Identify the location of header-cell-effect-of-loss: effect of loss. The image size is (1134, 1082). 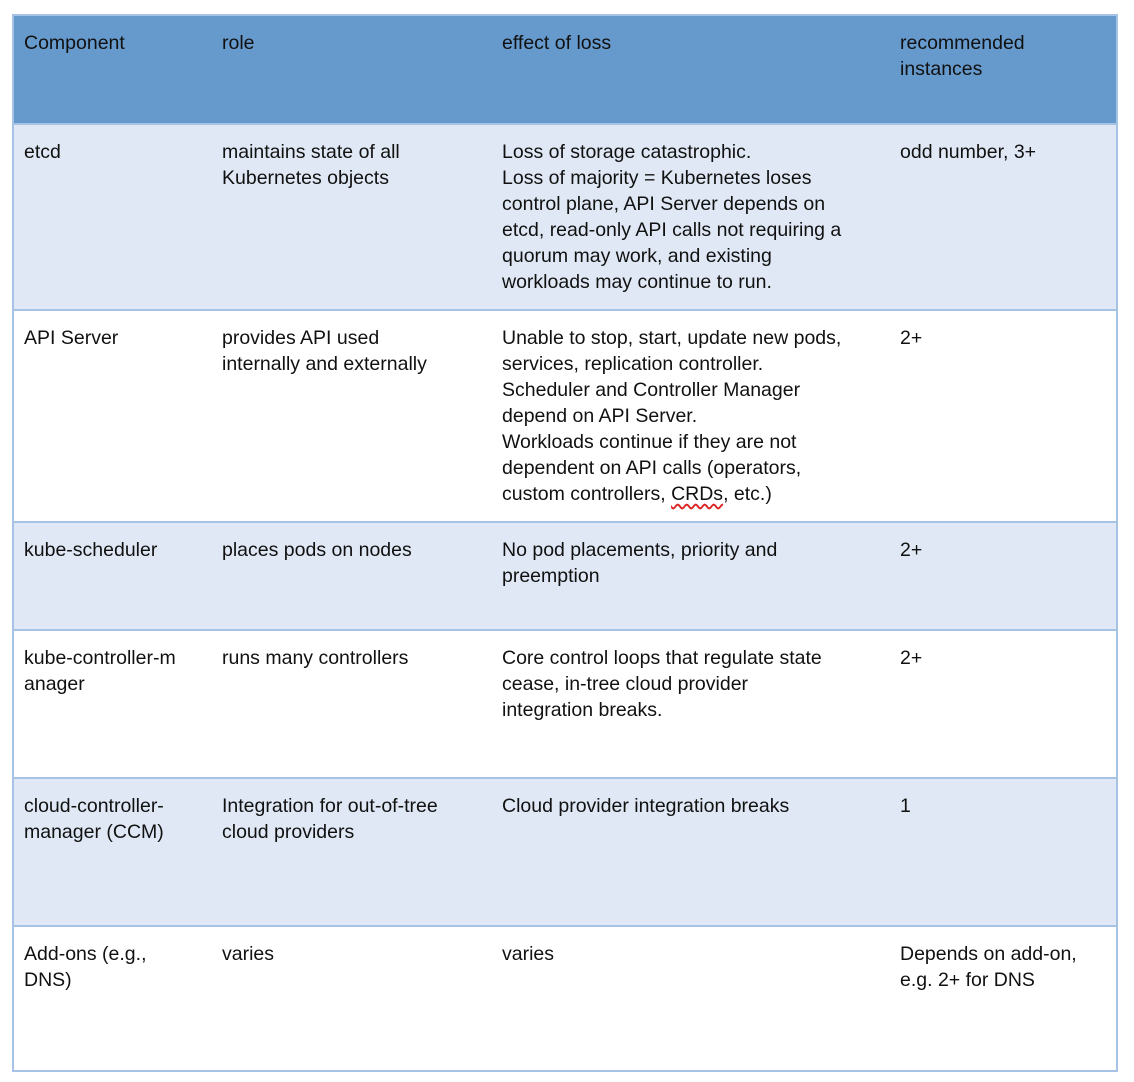
(692, 43).